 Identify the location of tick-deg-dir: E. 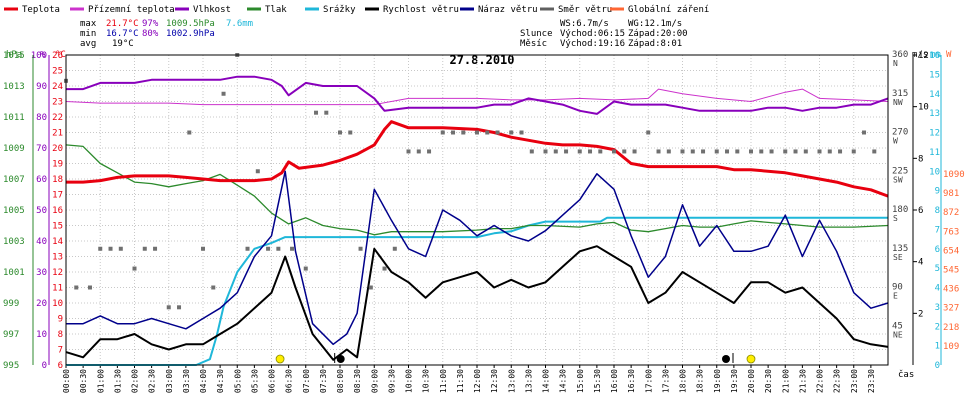
(895, 296).